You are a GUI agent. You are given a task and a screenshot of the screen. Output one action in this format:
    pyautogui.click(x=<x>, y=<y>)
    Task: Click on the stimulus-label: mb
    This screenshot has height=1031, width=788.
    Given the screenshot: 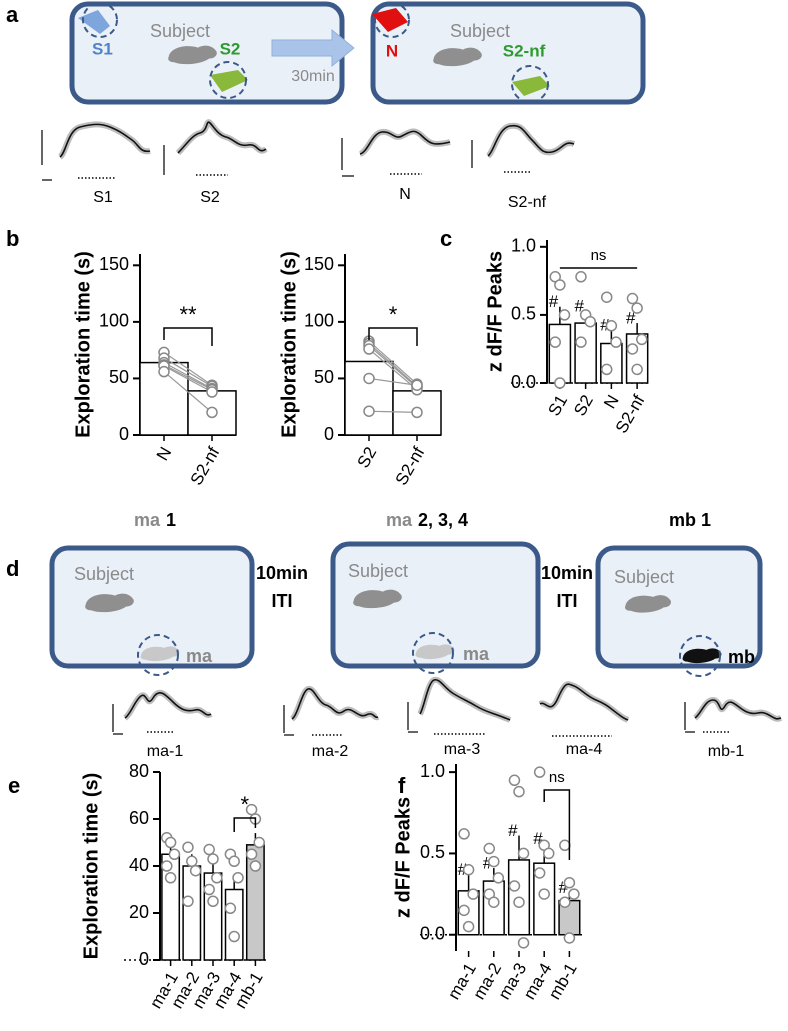 What is the action you would take?
    pyautogui.click(x=741, y=657)
    